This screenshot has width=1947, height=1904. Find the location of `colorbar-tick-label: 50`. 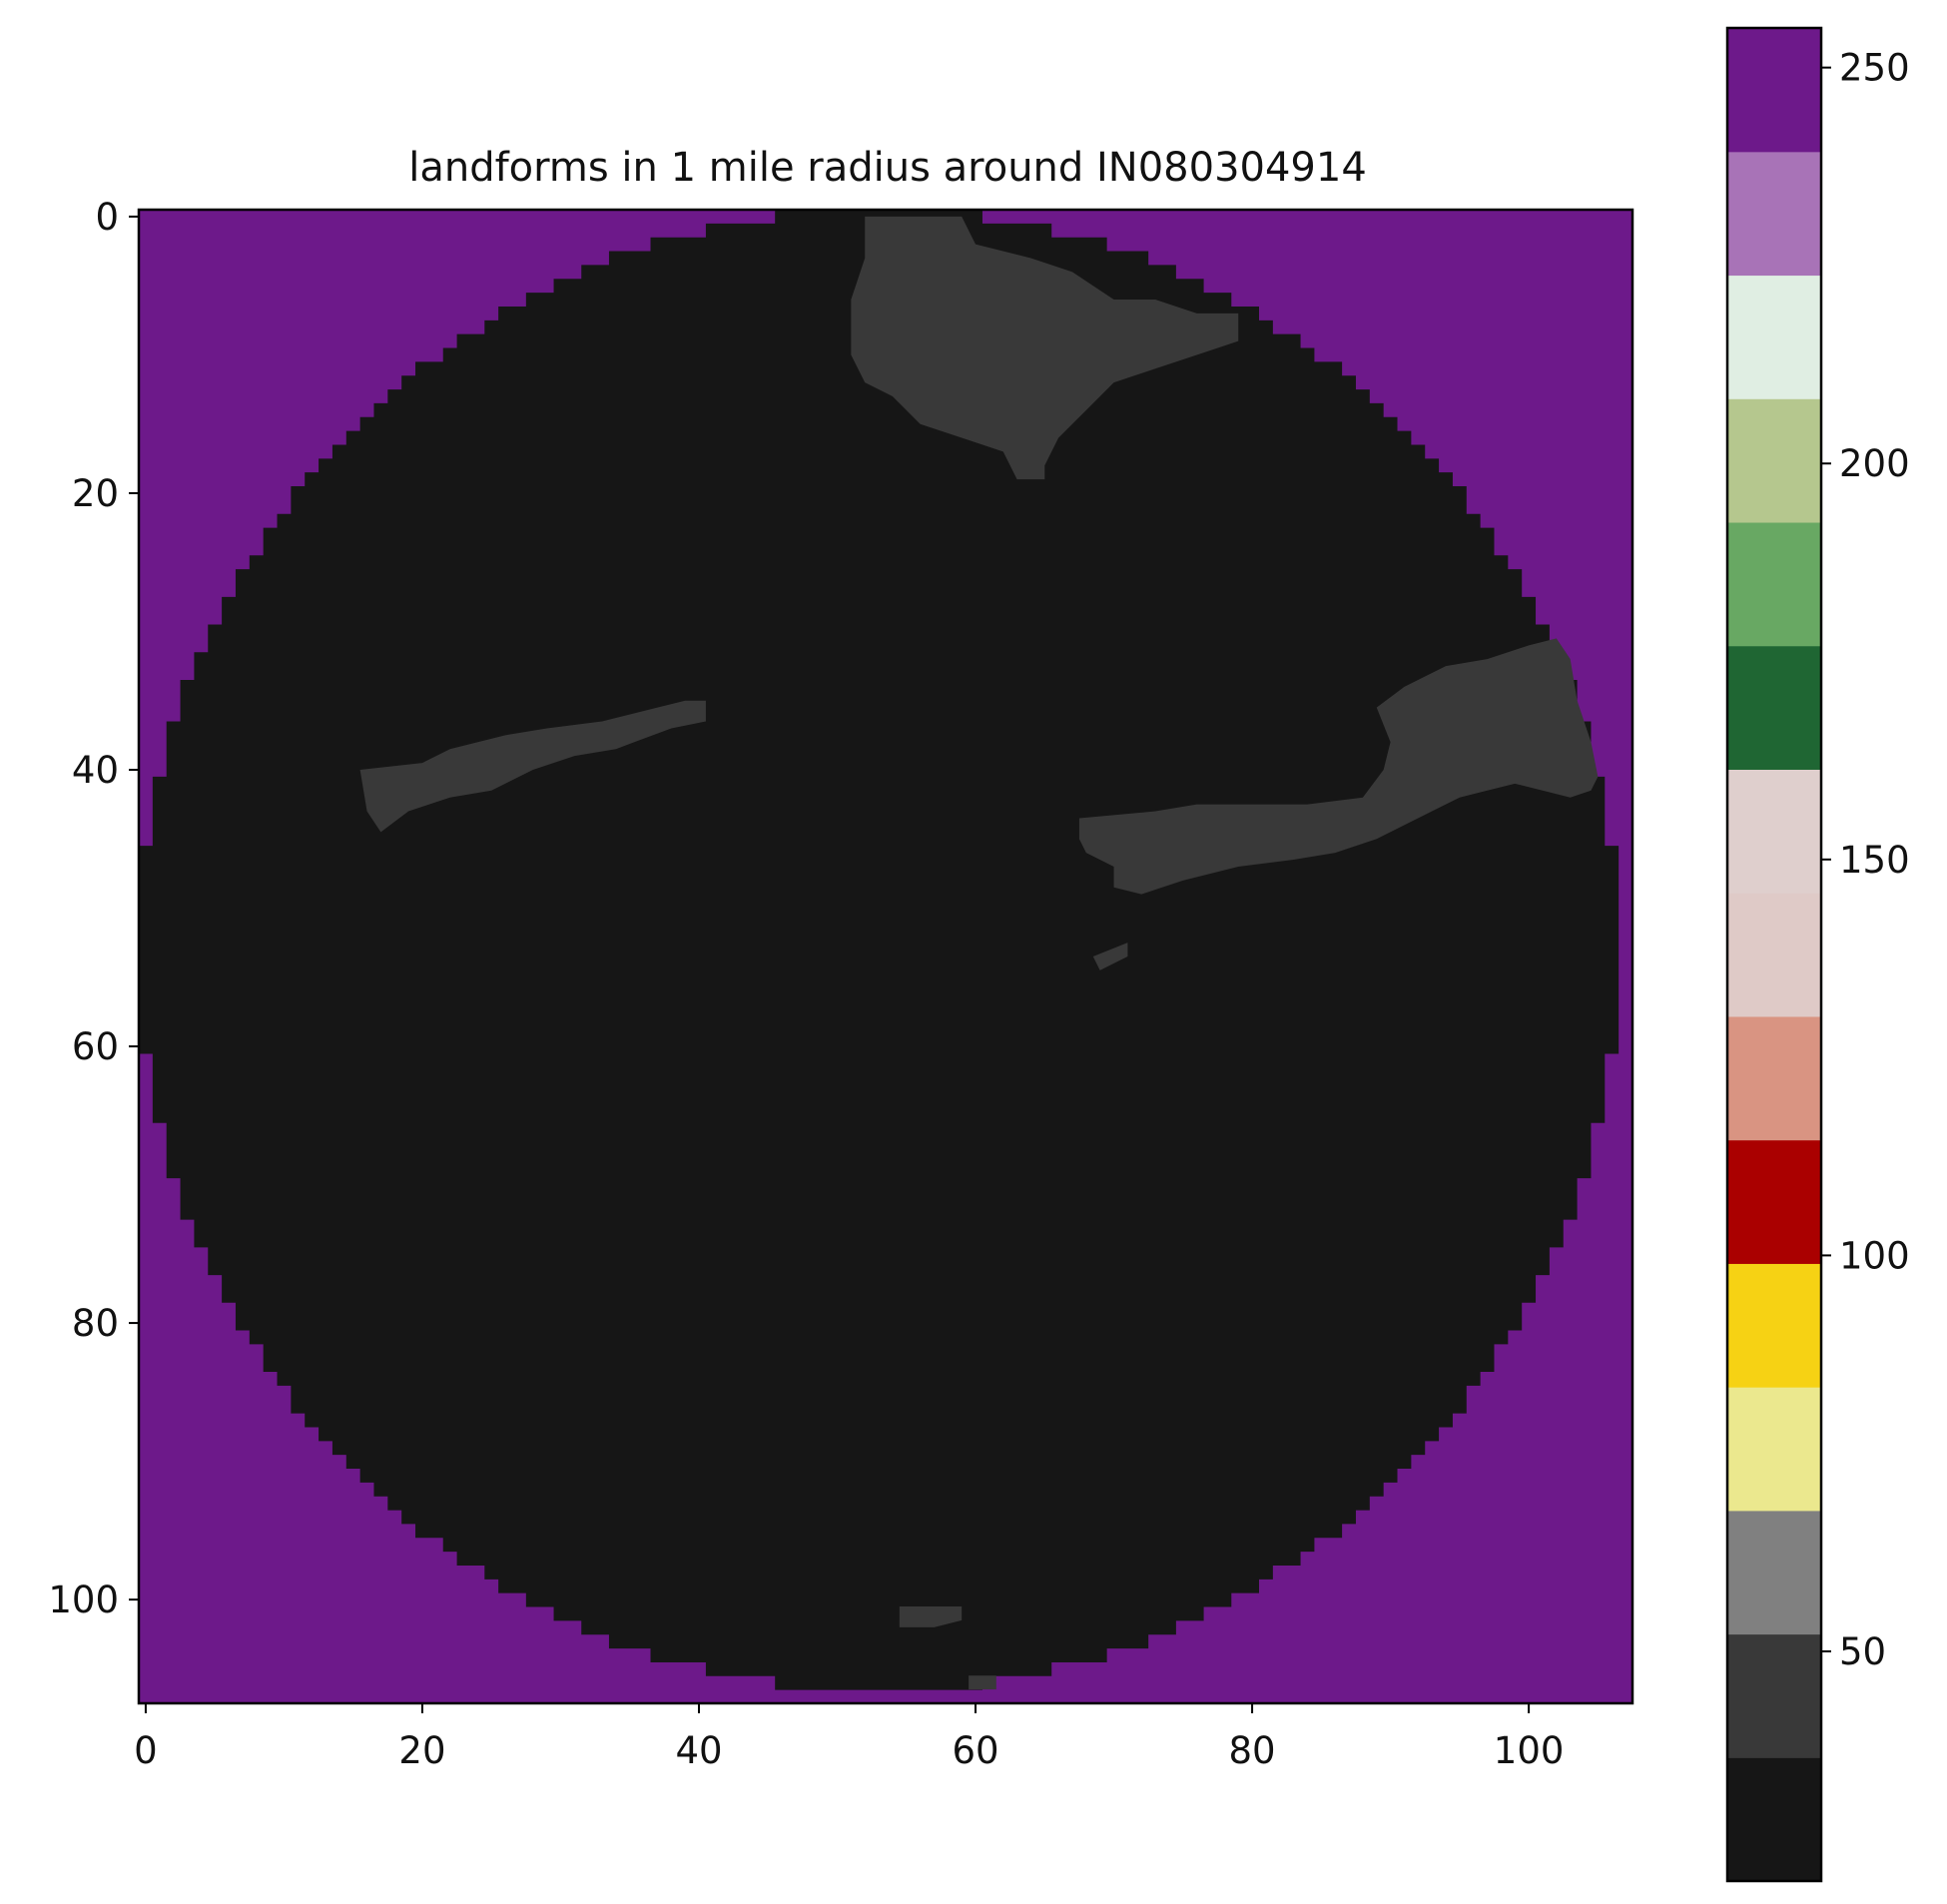

colorbar-tick-label: 50 is located at coordinates (1862, 1651).